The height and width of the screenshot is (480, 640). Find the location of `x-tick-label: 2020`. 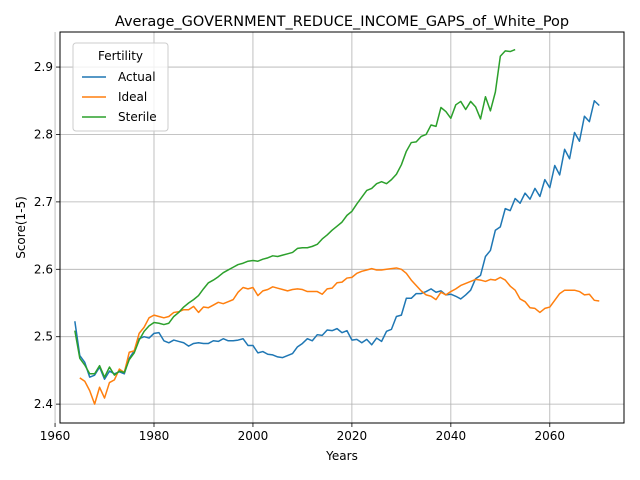

x-tick-label: 2020 is located at coordinates (352, 436).